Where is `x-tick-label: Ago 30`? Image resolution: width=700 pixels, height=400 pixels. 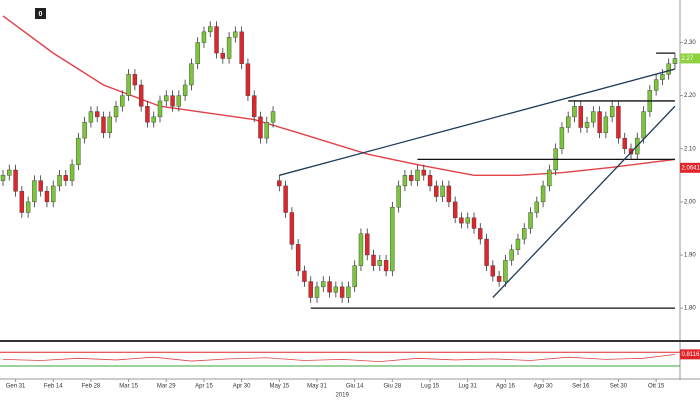
x-tick-label: Ago 30 is located at coordinates (544, 387).